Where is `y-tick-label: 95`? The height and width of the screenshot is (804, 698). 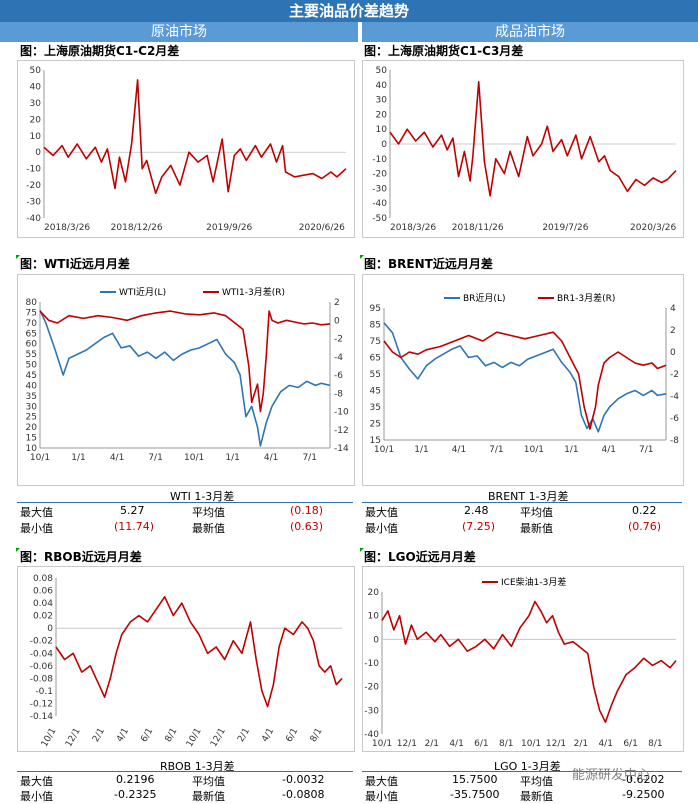
y-tick-label: 95 is located at coordinates (375, 309).